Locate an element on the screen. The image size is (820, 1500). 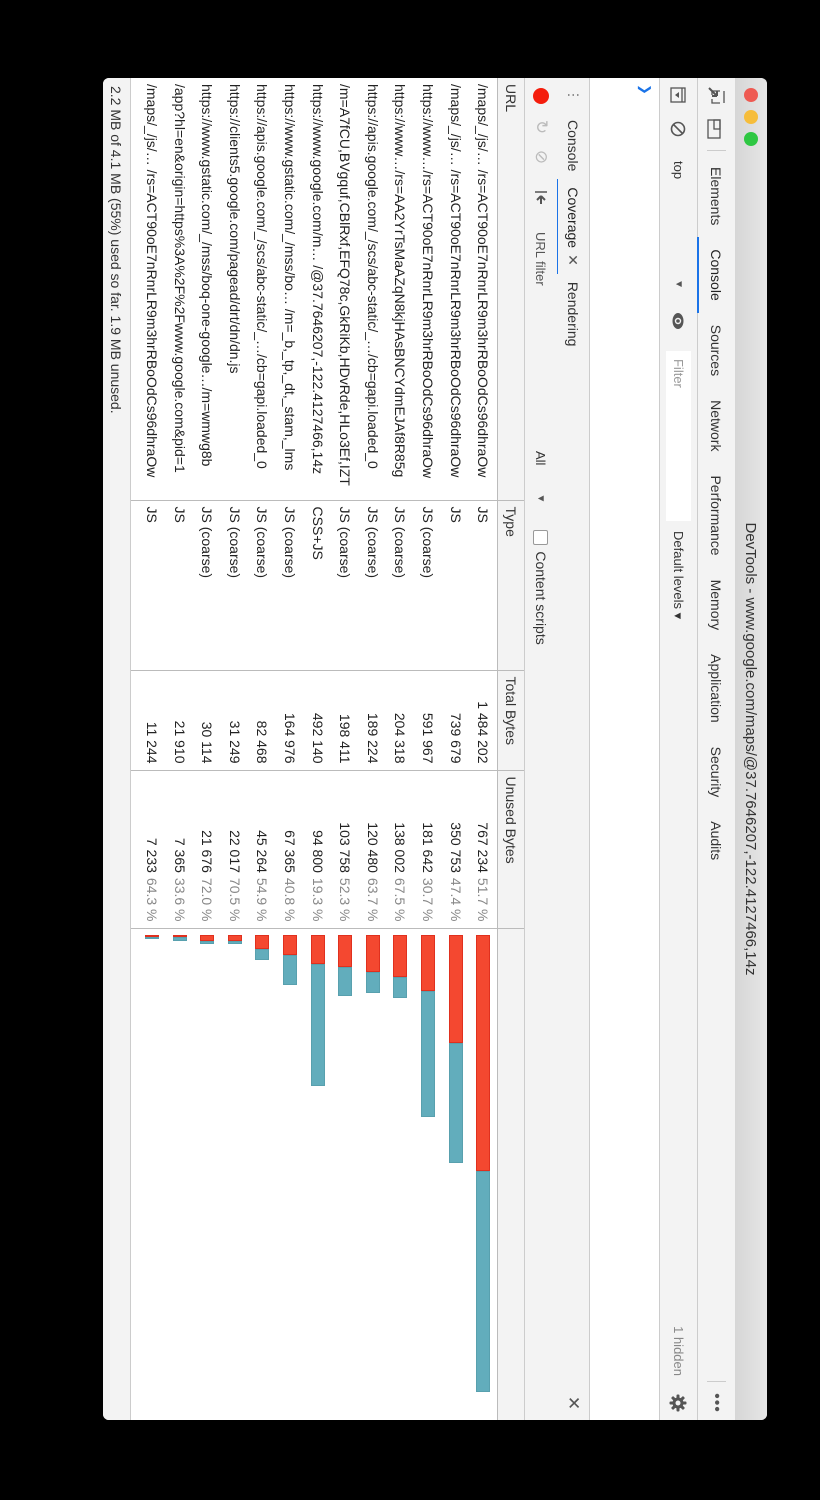
tab-sources: Sources is located at coordinates (716, 350).